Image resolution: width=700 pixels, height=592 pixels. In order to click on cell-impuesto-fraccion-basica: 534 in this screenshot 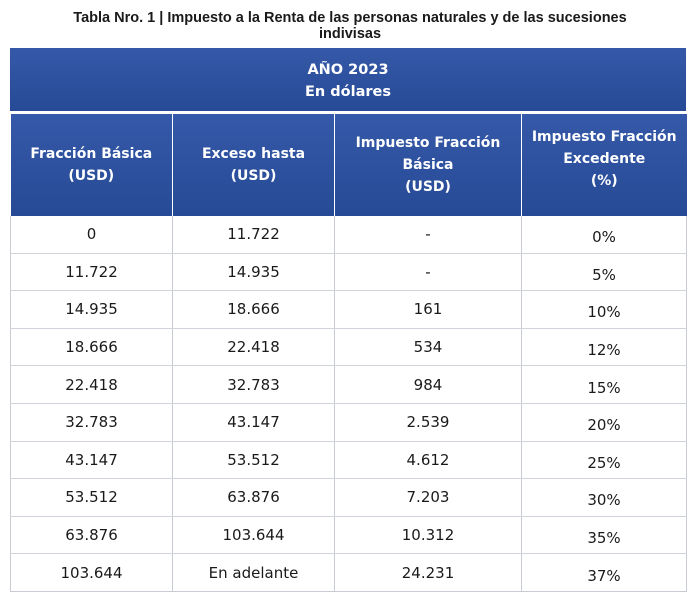, I will do `click(428, 347)`.